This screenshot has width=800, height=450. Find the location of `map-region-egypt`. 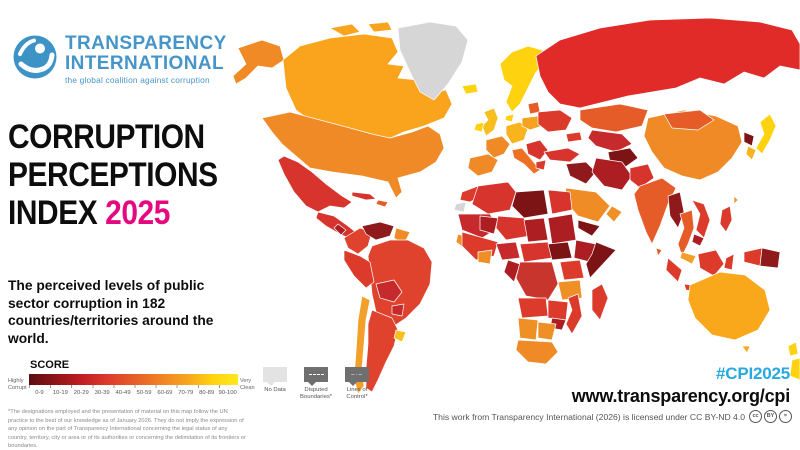

map-region-egypt is located at coordinates (560, 202).